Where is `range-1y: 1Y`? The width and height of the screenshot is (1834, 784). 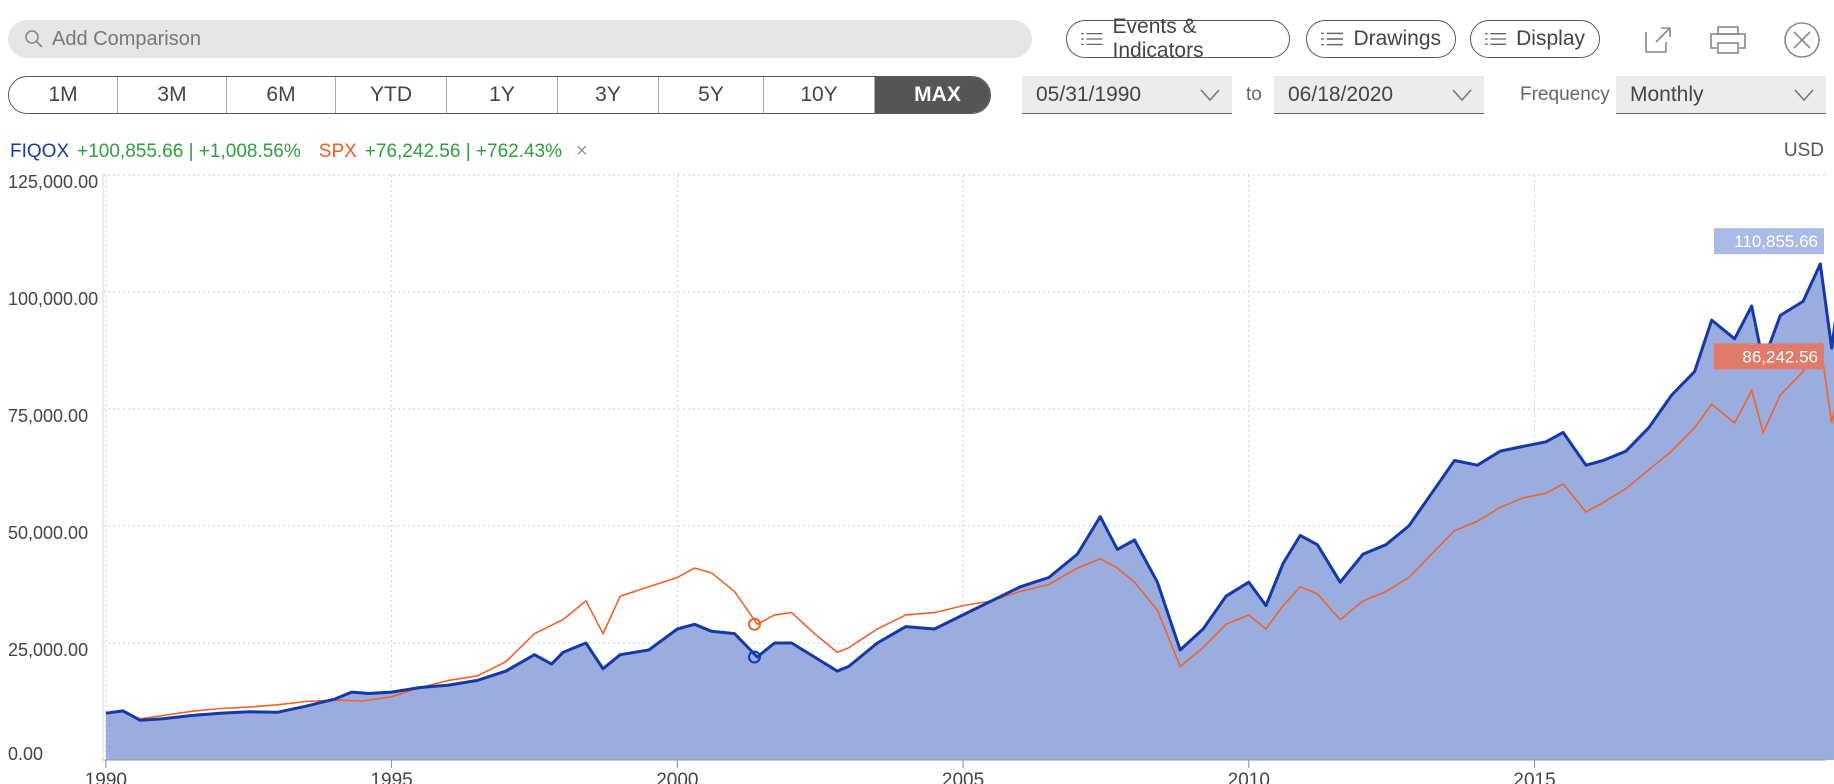
range-1y: 1Y is located at coordinates (502, 95).